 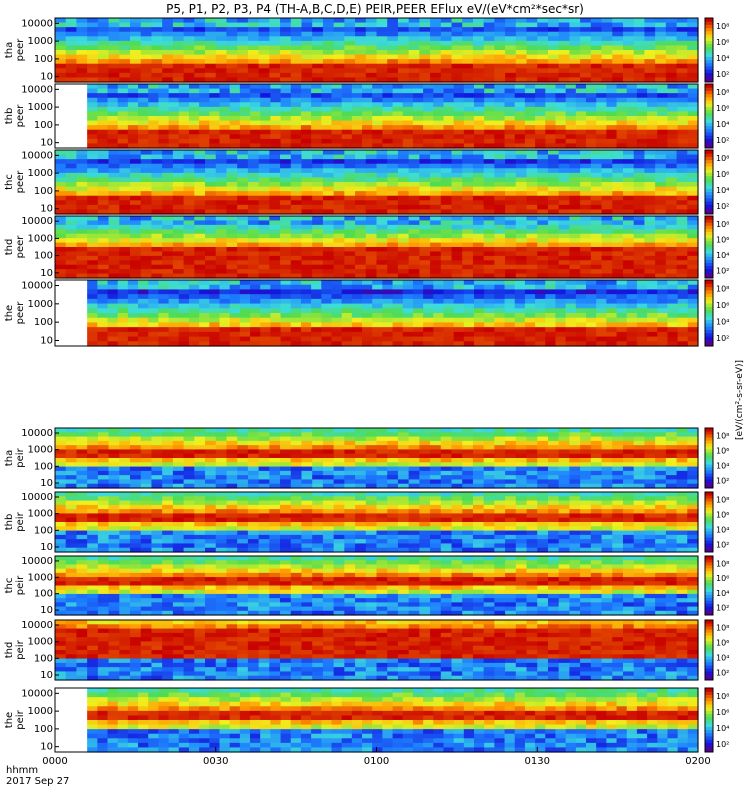 I want to click on y-tick-label: 1000, so click(x=40, y=238).